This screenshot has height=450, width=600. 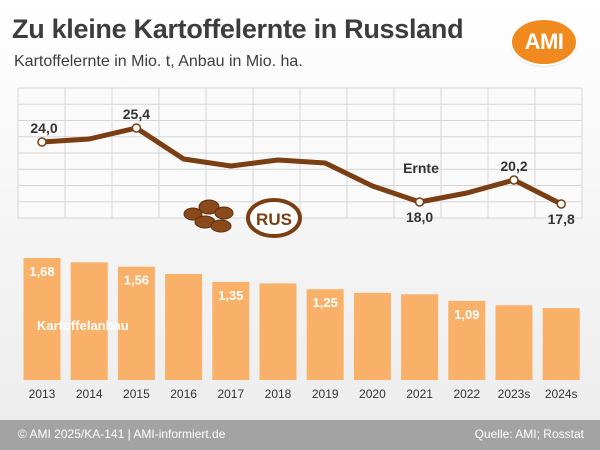 What do you see at coordinates (561, 394) in the screenshot?
I see `x-axis-tick-label: 2024s` at bounding box center [561, 394].